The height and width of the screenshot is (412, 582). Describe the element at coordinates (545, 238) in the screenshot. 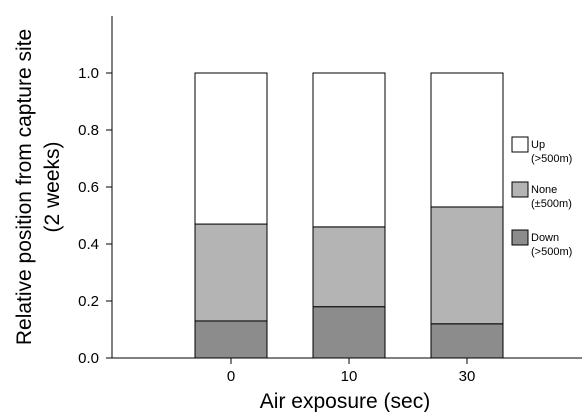

I see `legend-label-down: Down` at that location.